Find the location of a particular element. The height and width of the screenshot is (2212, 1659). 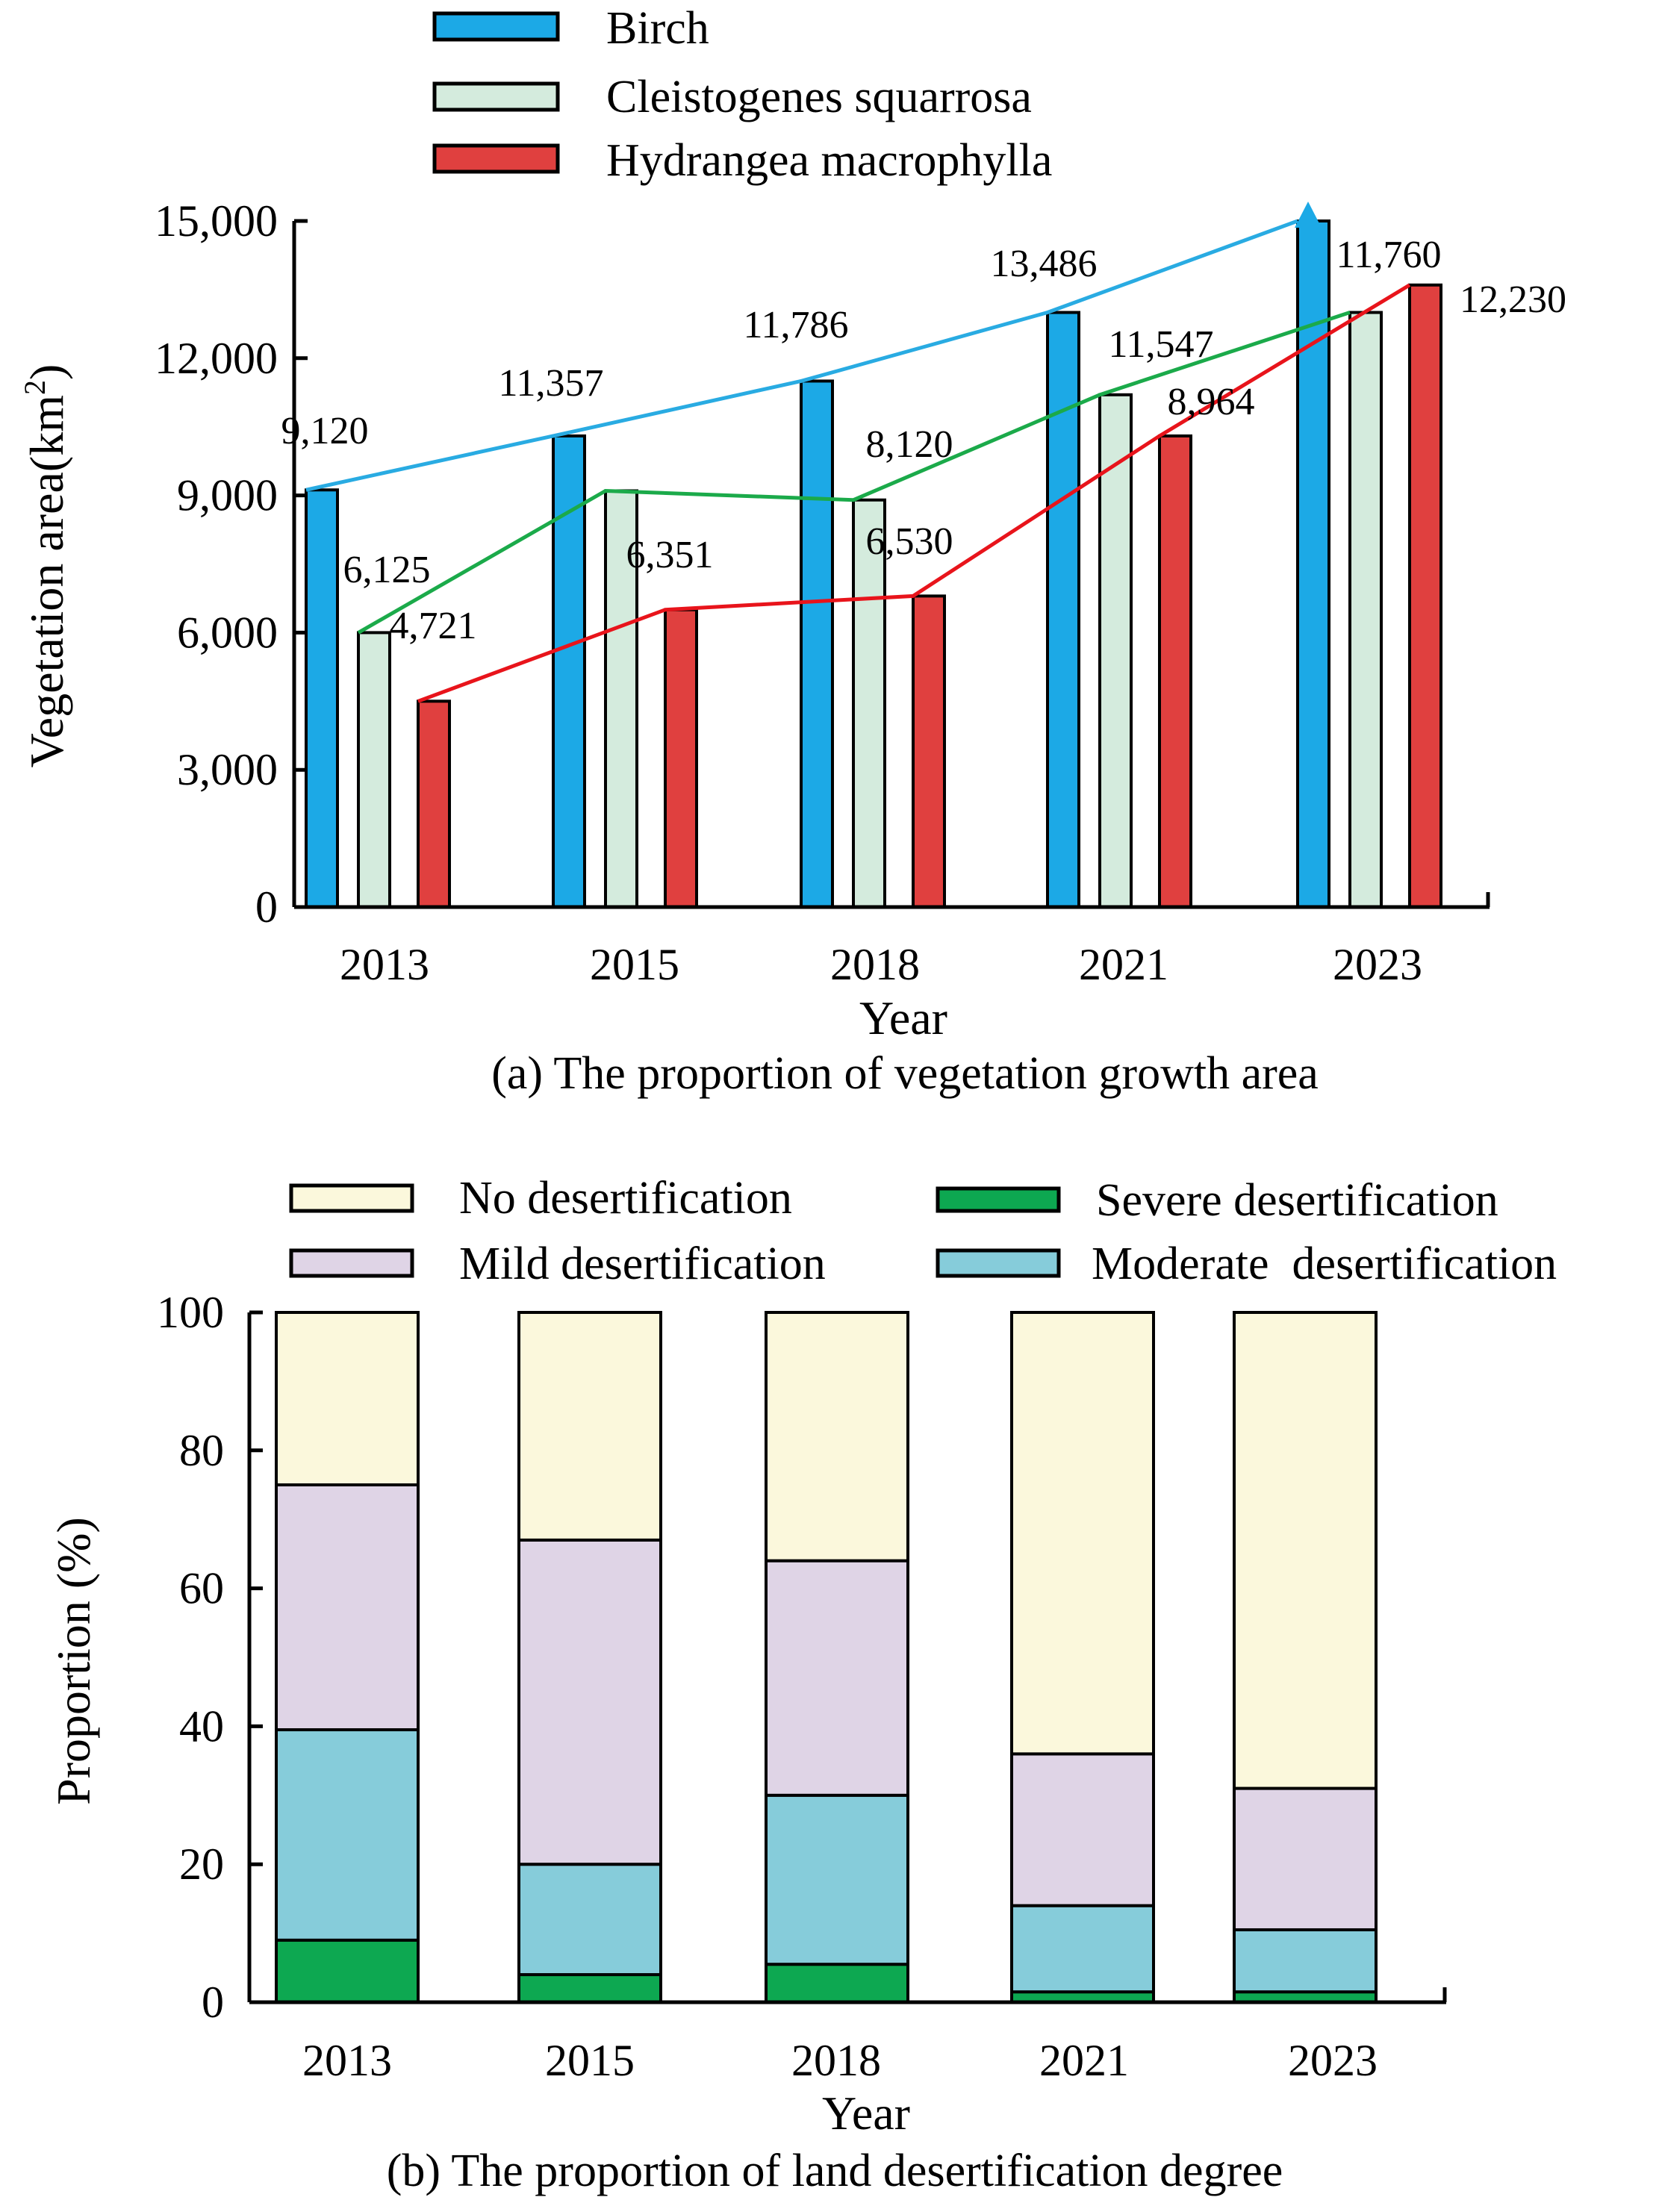

legend-label-cleistogenes: Cleistogenes squarrosa is located at coordinates (819, 97).